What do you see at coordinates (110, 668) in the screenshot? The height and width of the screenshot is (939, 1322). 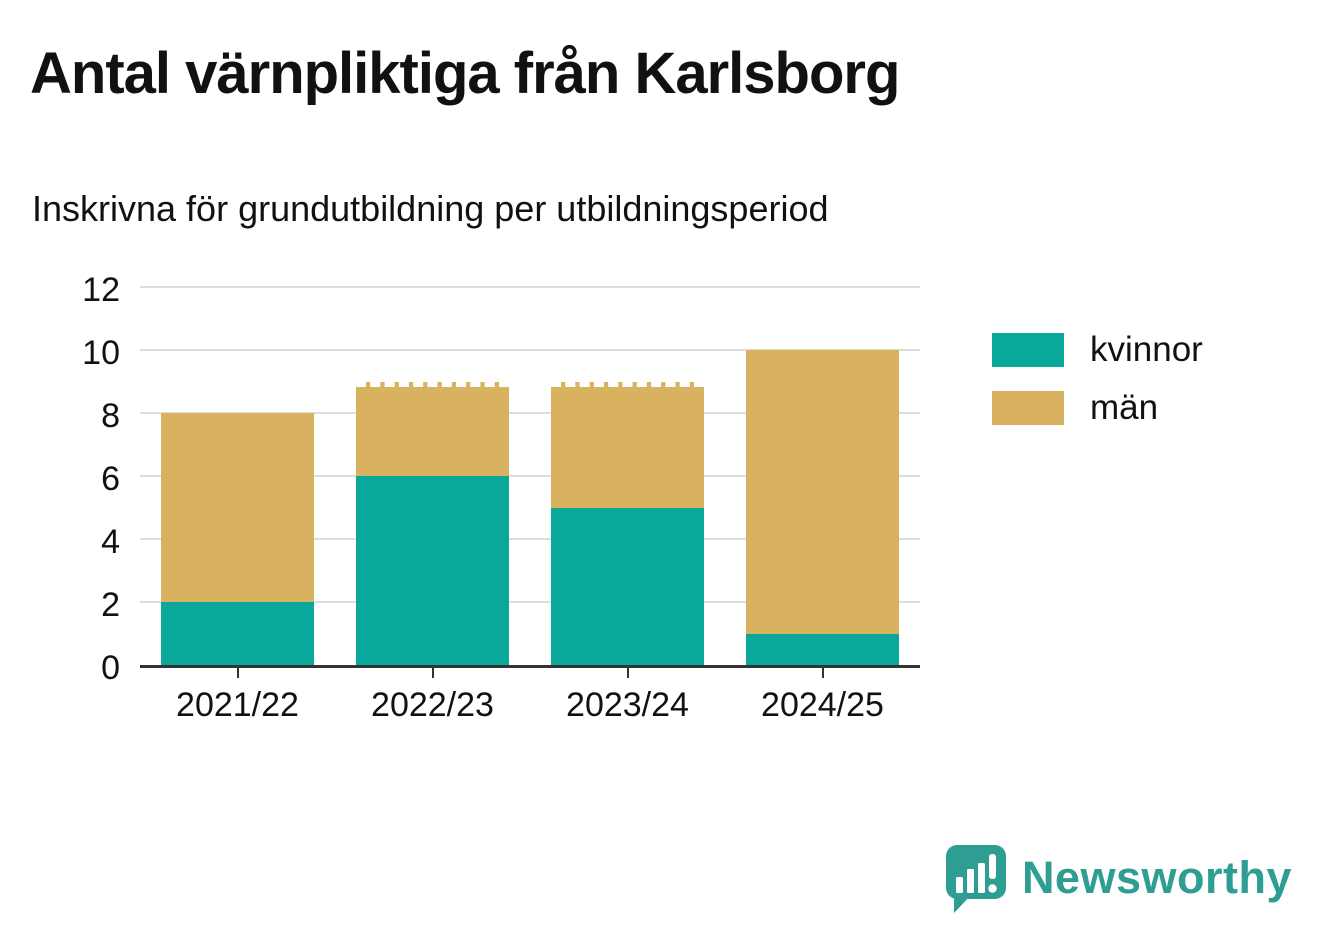 I see `y-tick-label: 0` at bounding box center [110, 668].